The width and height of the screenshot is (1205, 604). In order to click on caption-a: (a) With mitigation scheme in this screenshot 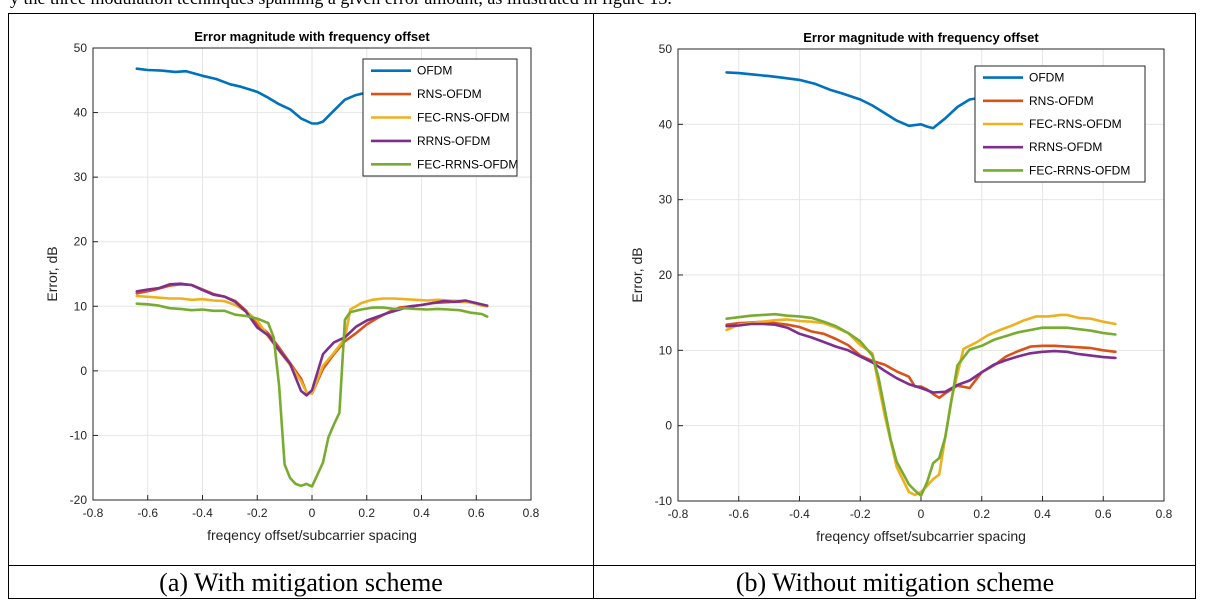, I will do `click(301, 582)`.